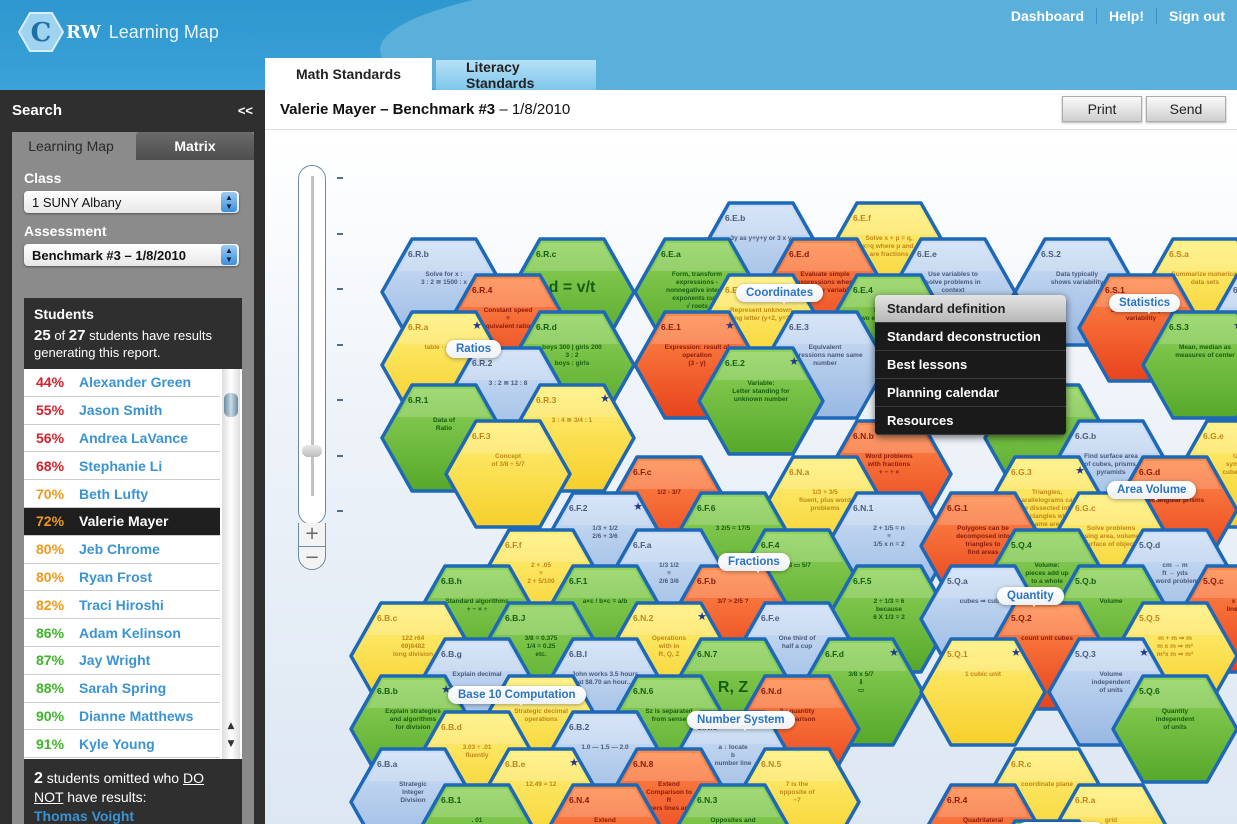 This screenshot has height=824, width=1237. What do you see at coordinates (1152, 491) in the screenshot?
I see `domain-label-bubble: Area Volume` at bounding box center [1152, 491].